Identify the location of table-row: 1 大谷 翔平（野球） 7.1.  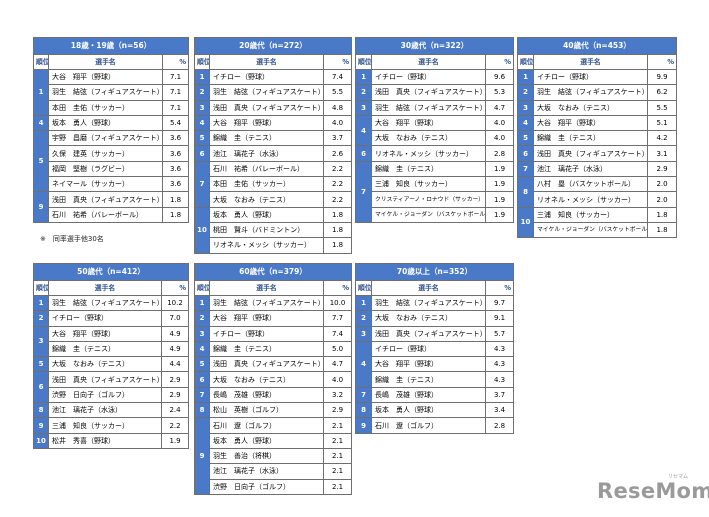
(111, 92).